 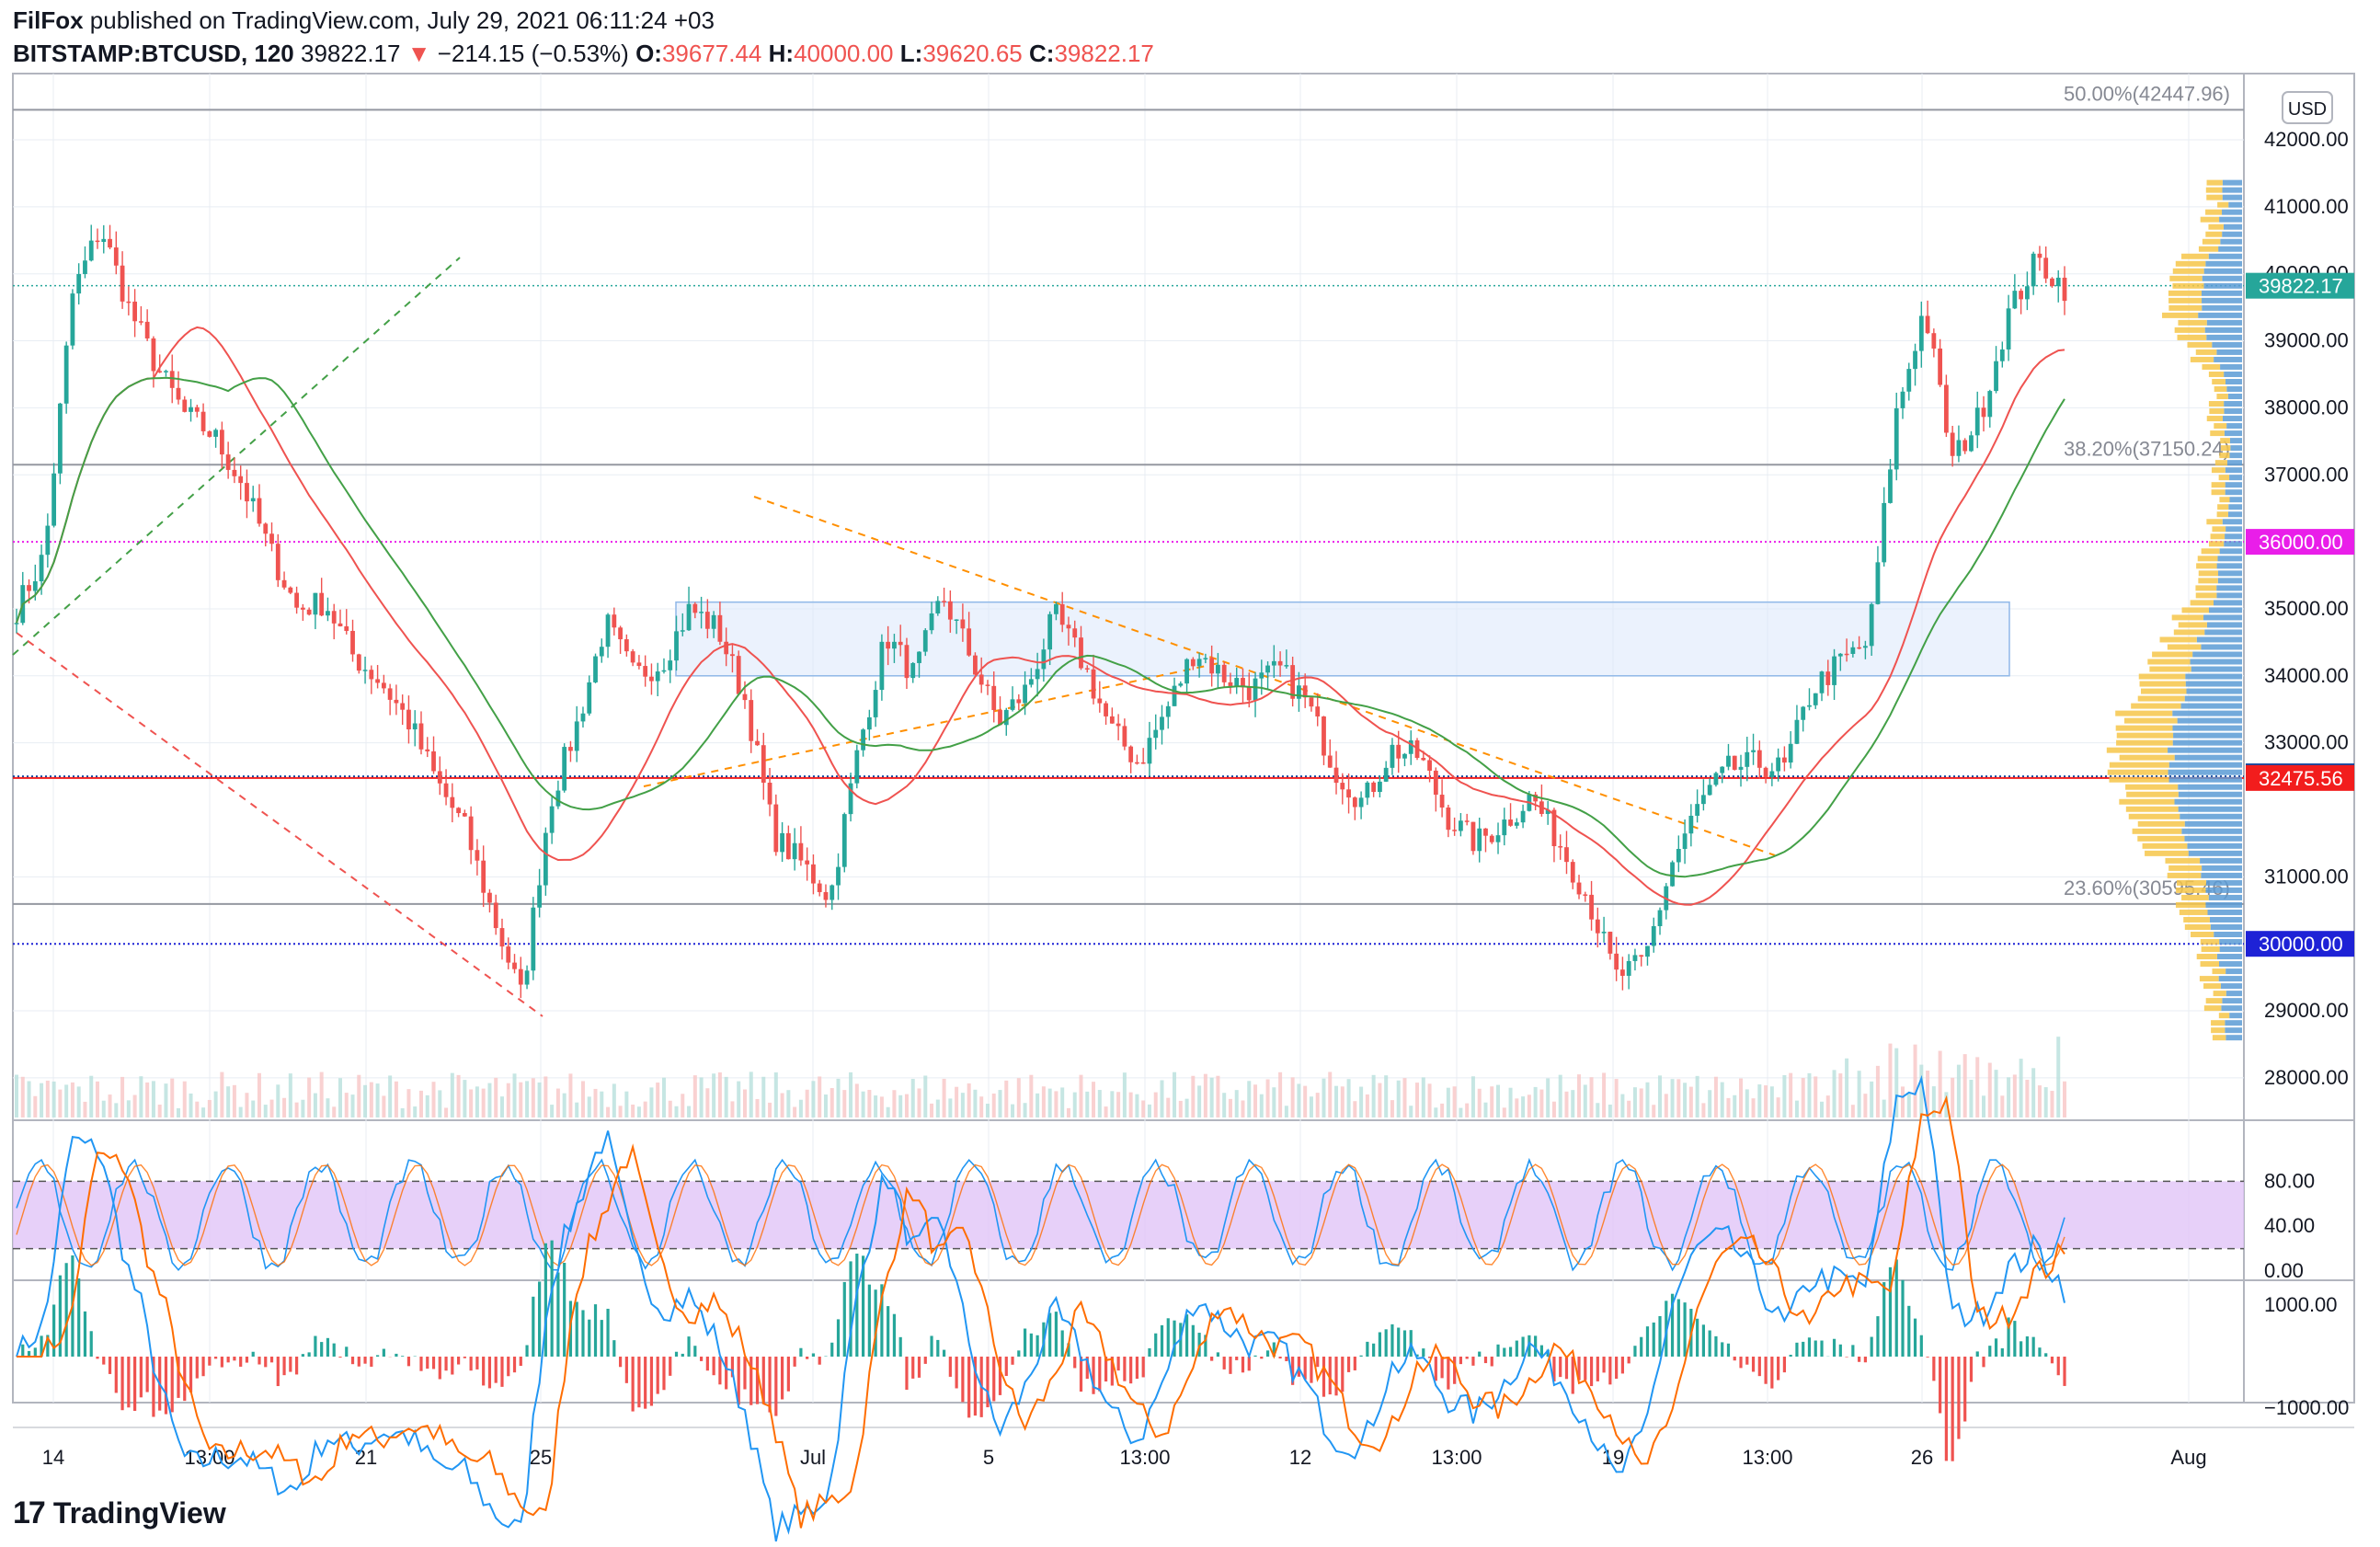 I want to click on x-tick-label: 13:00, so click(x=1456, y=1457).